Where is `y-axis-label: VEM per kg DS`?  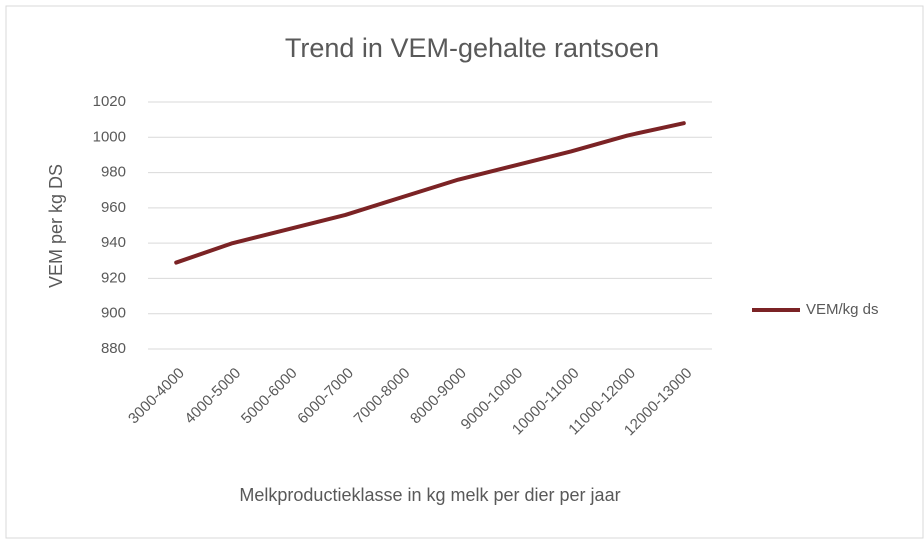
y-axis-label: VEM per kg DS is located at coordinates (56, 226).